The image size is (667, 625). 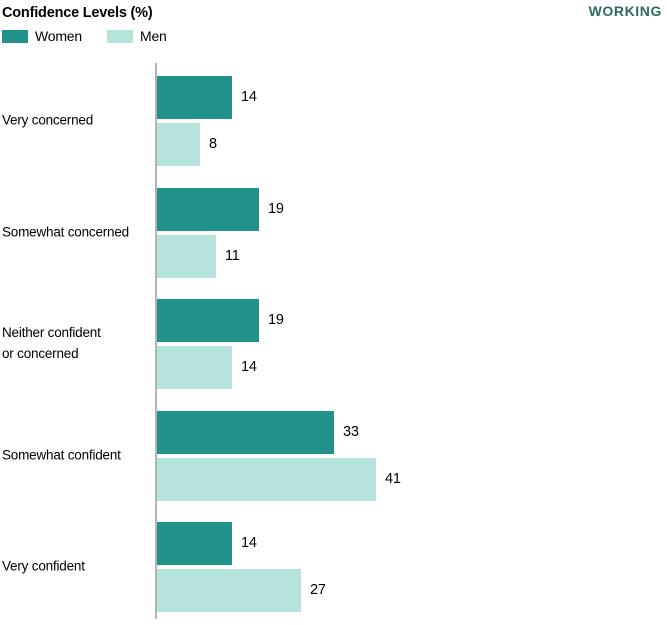 What do you see at coordinates (65, 232) in the screenshot?
I see `category-label-line: Somewhat concerned` at bounding box center [65, 232].